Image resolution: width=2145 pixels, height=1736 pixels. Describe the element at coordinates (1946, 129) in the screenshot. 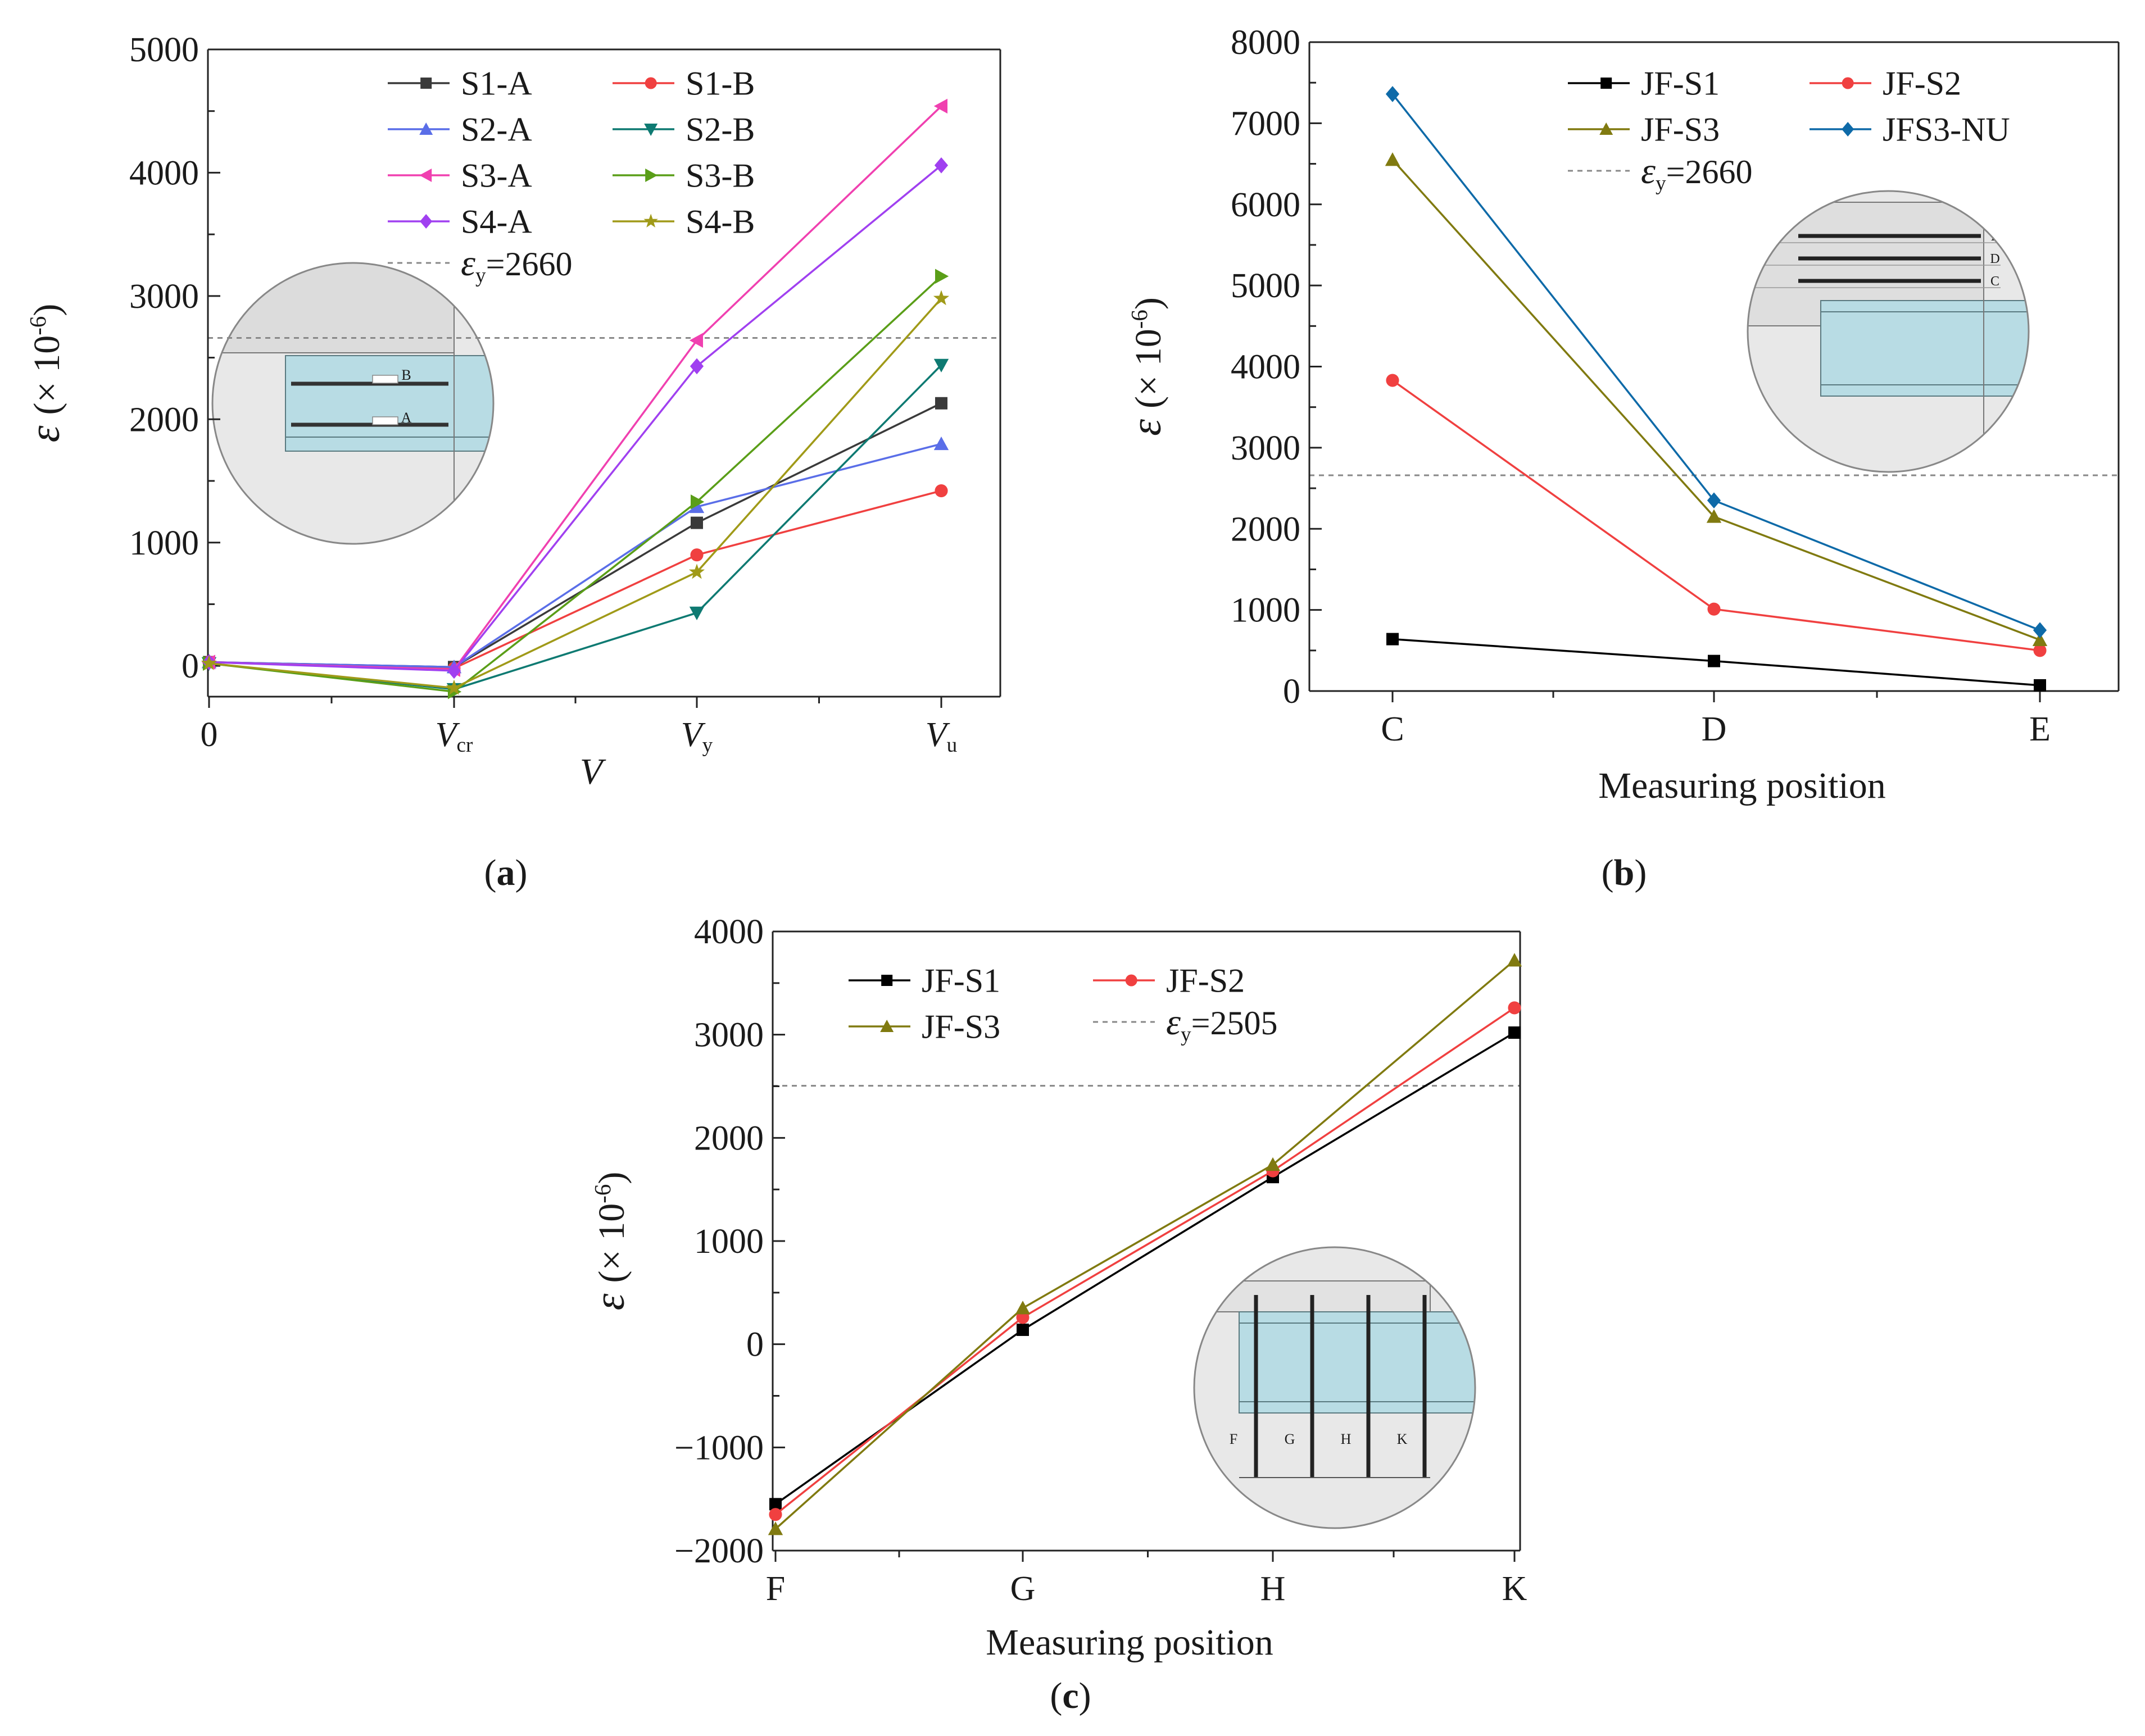

I see `legend-label: JFS3-NU` at that location.